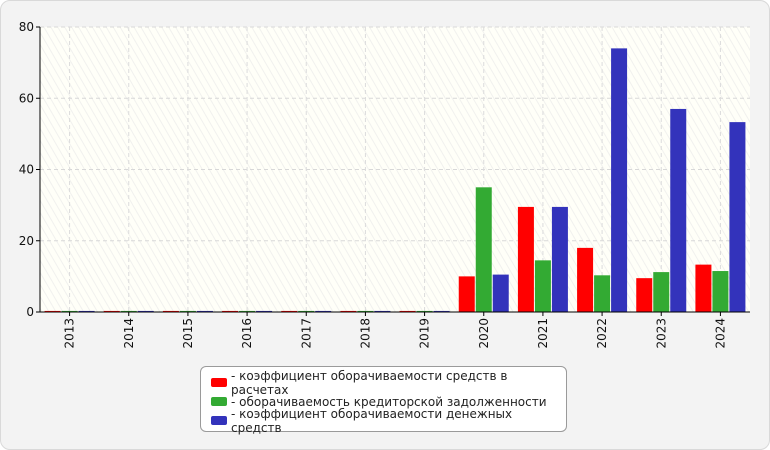 This screenshot has width=770, height=450. What do you see at coordinates (425, 333) in the screenshot?
I see `x-tick-label: 2019` at bounding box center [425, 333].